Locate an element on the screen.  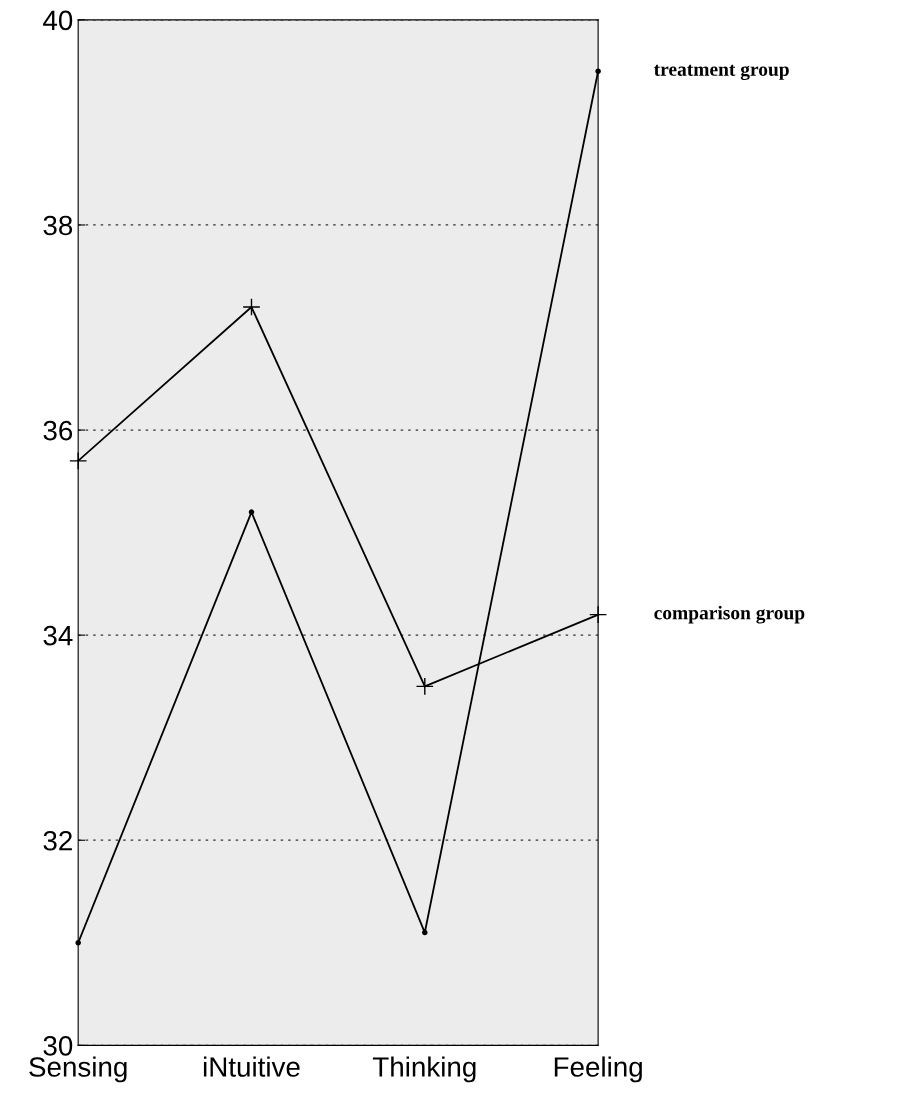
x-tick-label: Feeling is located at coordinates (598, 1069).